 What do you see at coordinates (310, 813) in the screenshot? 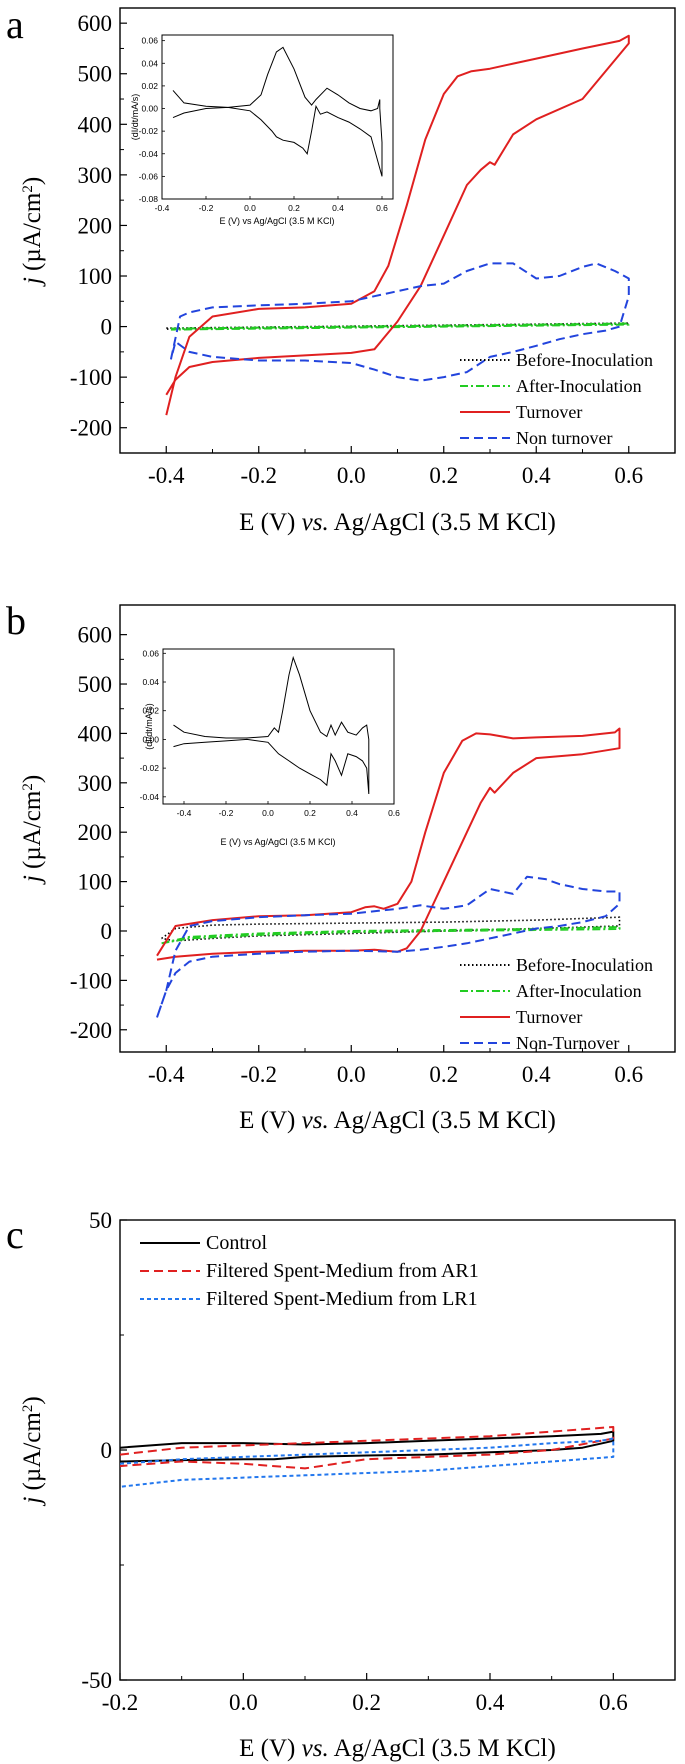
I see `inset-x-tick-label: 0.2` at bounding box center [310, 813].